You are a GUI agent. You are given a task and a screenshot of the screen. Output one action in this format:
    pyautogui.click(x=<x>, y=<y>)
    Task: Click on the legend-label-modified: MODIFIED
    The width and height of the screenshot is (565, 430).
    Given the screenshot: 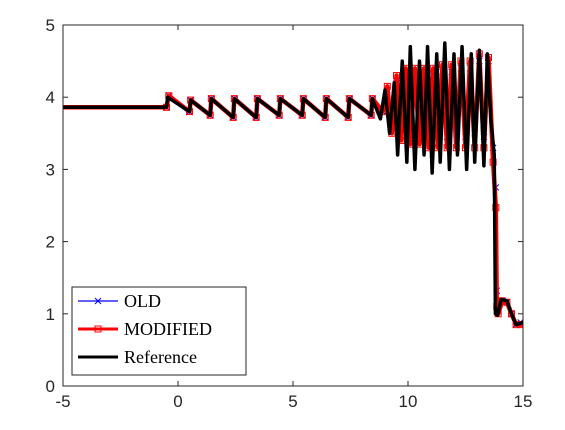 What is the action you would take?
    pyautogui.click(x=168, y=329)
    